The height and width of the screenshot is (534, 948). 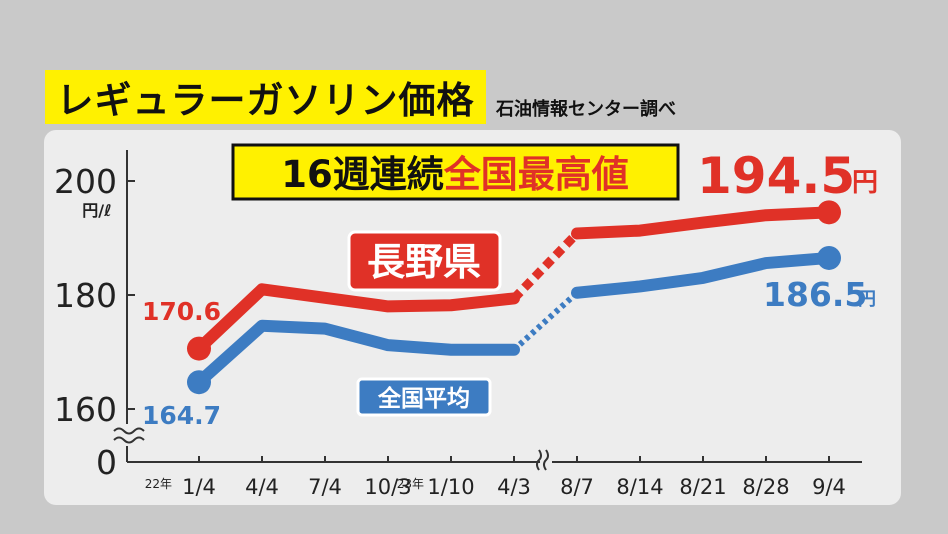 What do you see at coordinates (362, 174) in the screenshot?
I see `headline-part1: 16週連続` at bounding box center [362, 174].